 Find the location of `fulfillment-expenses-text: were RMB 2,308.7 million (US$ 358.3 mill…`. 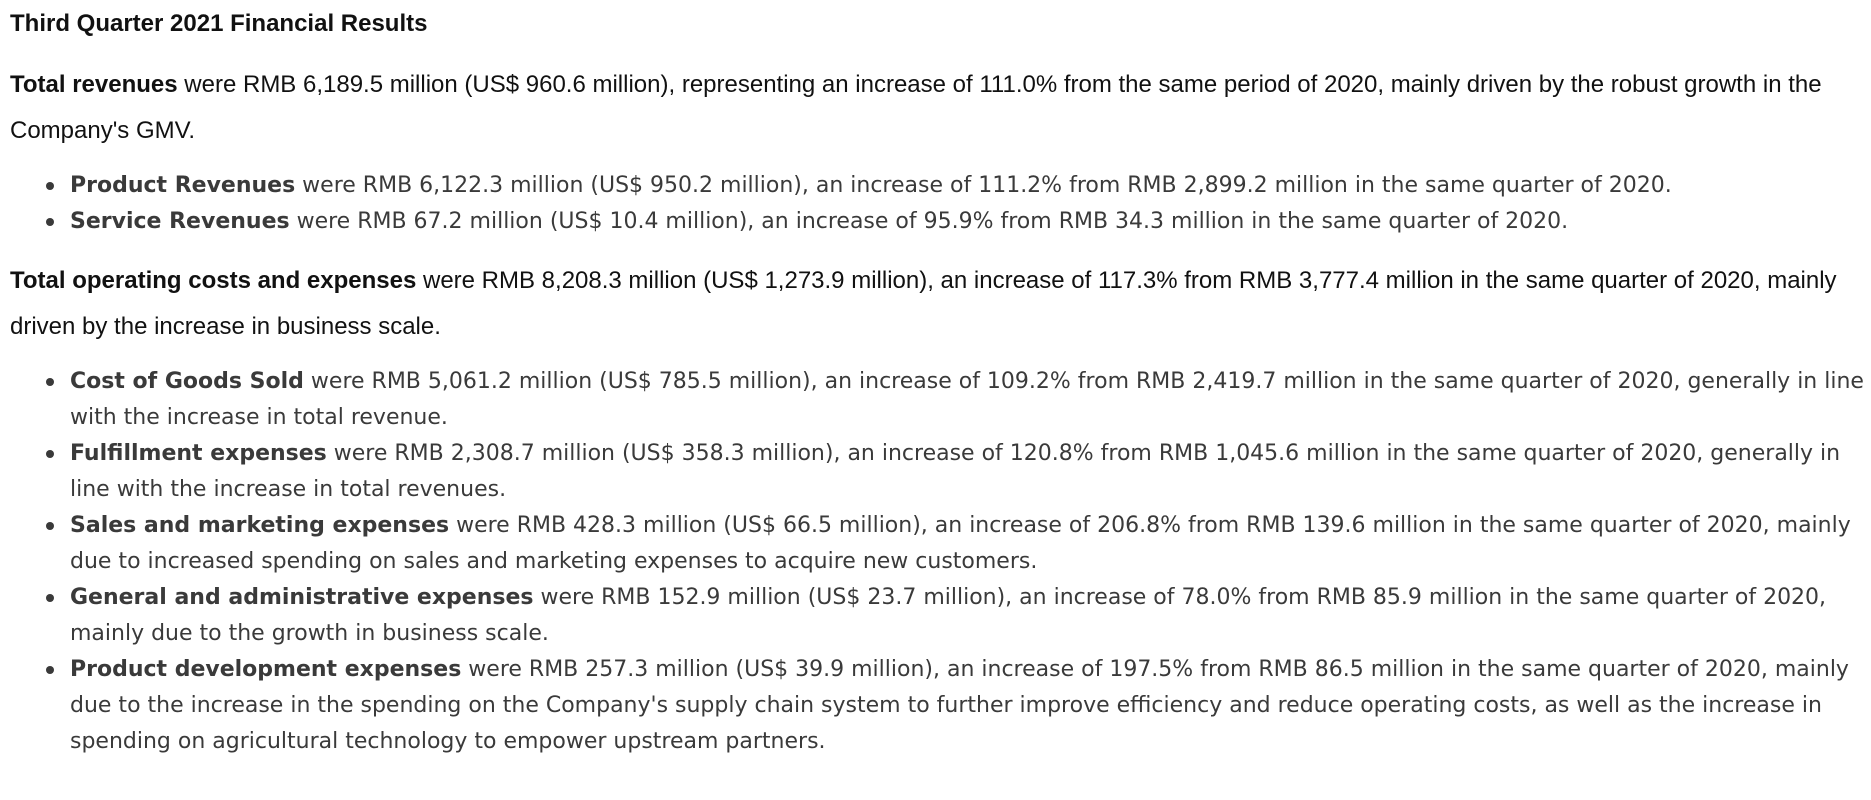

fulfillment-expenses-text: were RMB 2,308.7 million (US$ 358.3 mill… is located at coordinates (955, 471).